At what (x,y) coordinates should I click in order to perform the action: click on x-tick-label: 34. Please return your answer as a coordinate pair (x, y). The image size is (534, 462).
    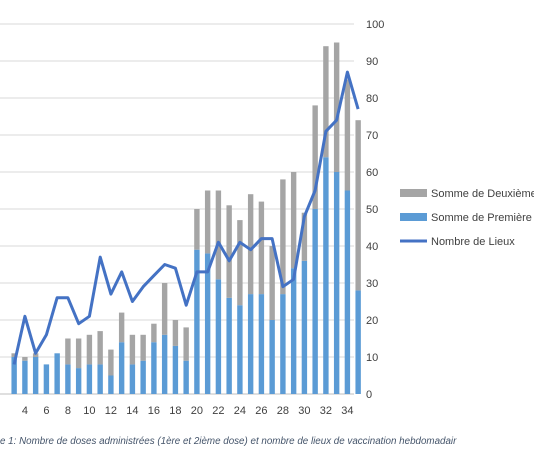
    Looking at the image, I should click on (347, 411).